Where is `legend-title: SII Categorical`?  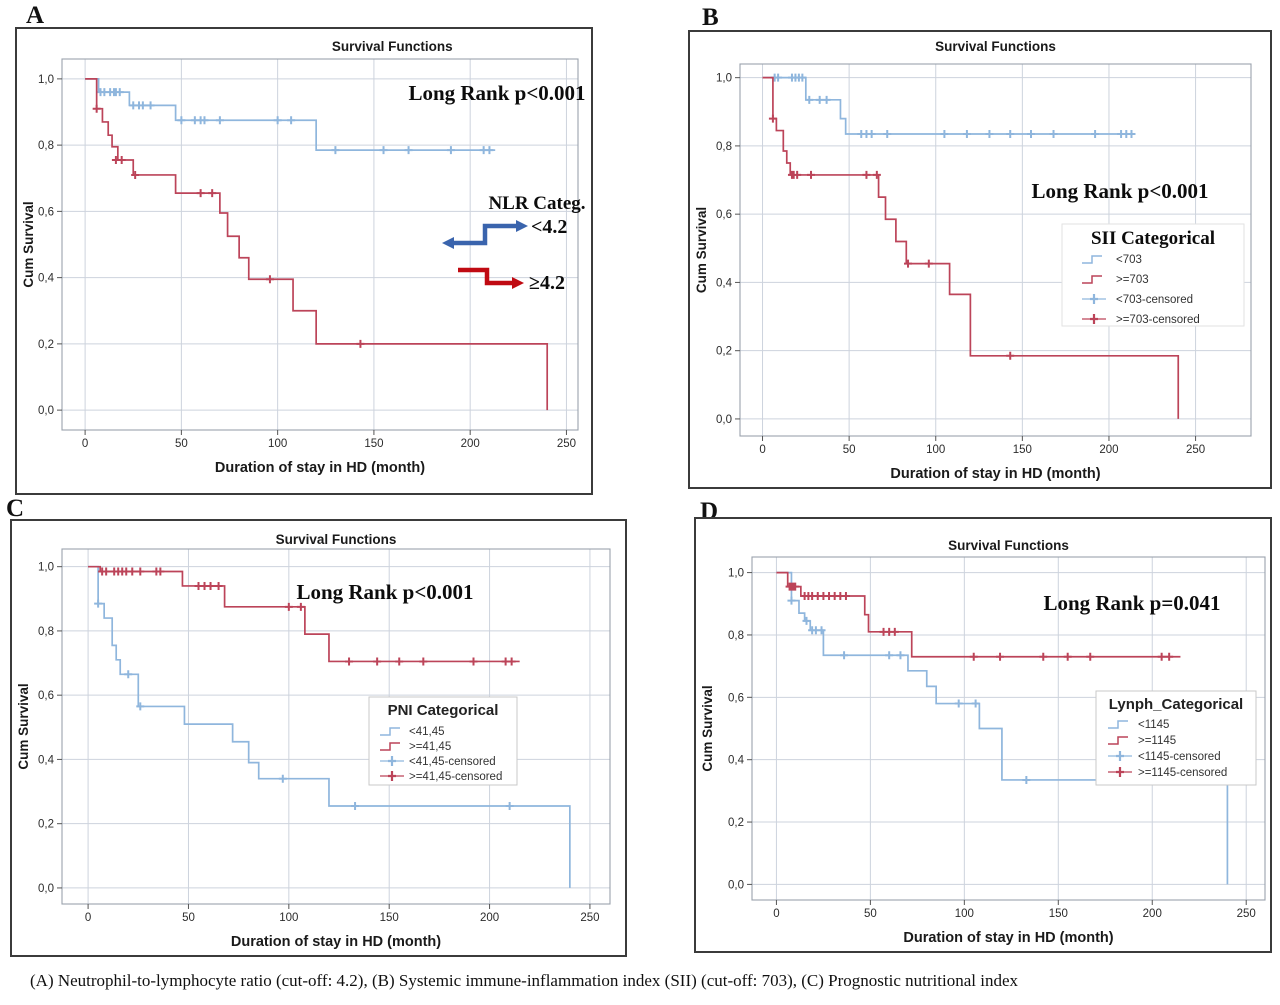 legend-title: SII Categorical is located at coordinates (1153, 238).